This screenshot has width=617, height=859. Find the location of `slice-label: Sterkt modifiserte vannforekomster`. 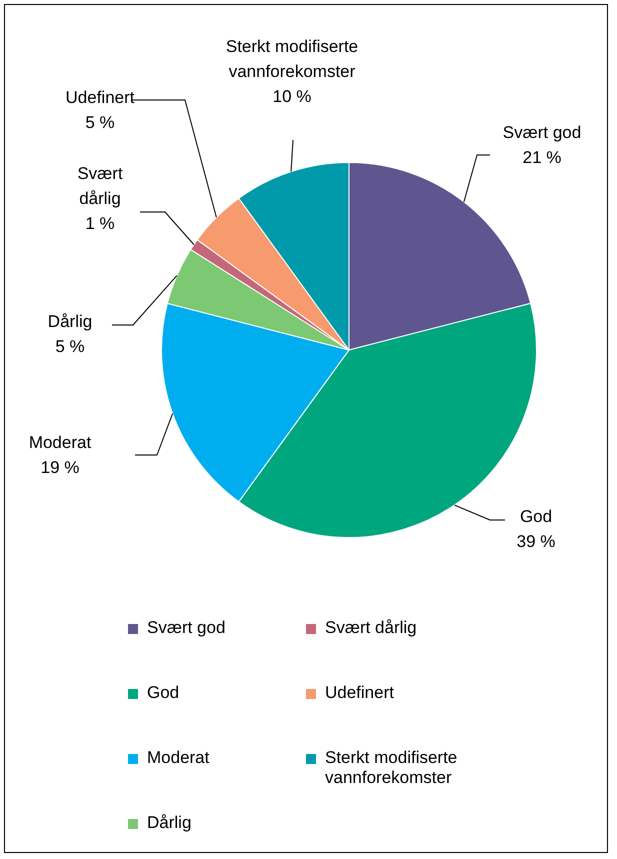

slice-label: Sterkt modifiserte vannforekomster is located at coordinates (292, 59).